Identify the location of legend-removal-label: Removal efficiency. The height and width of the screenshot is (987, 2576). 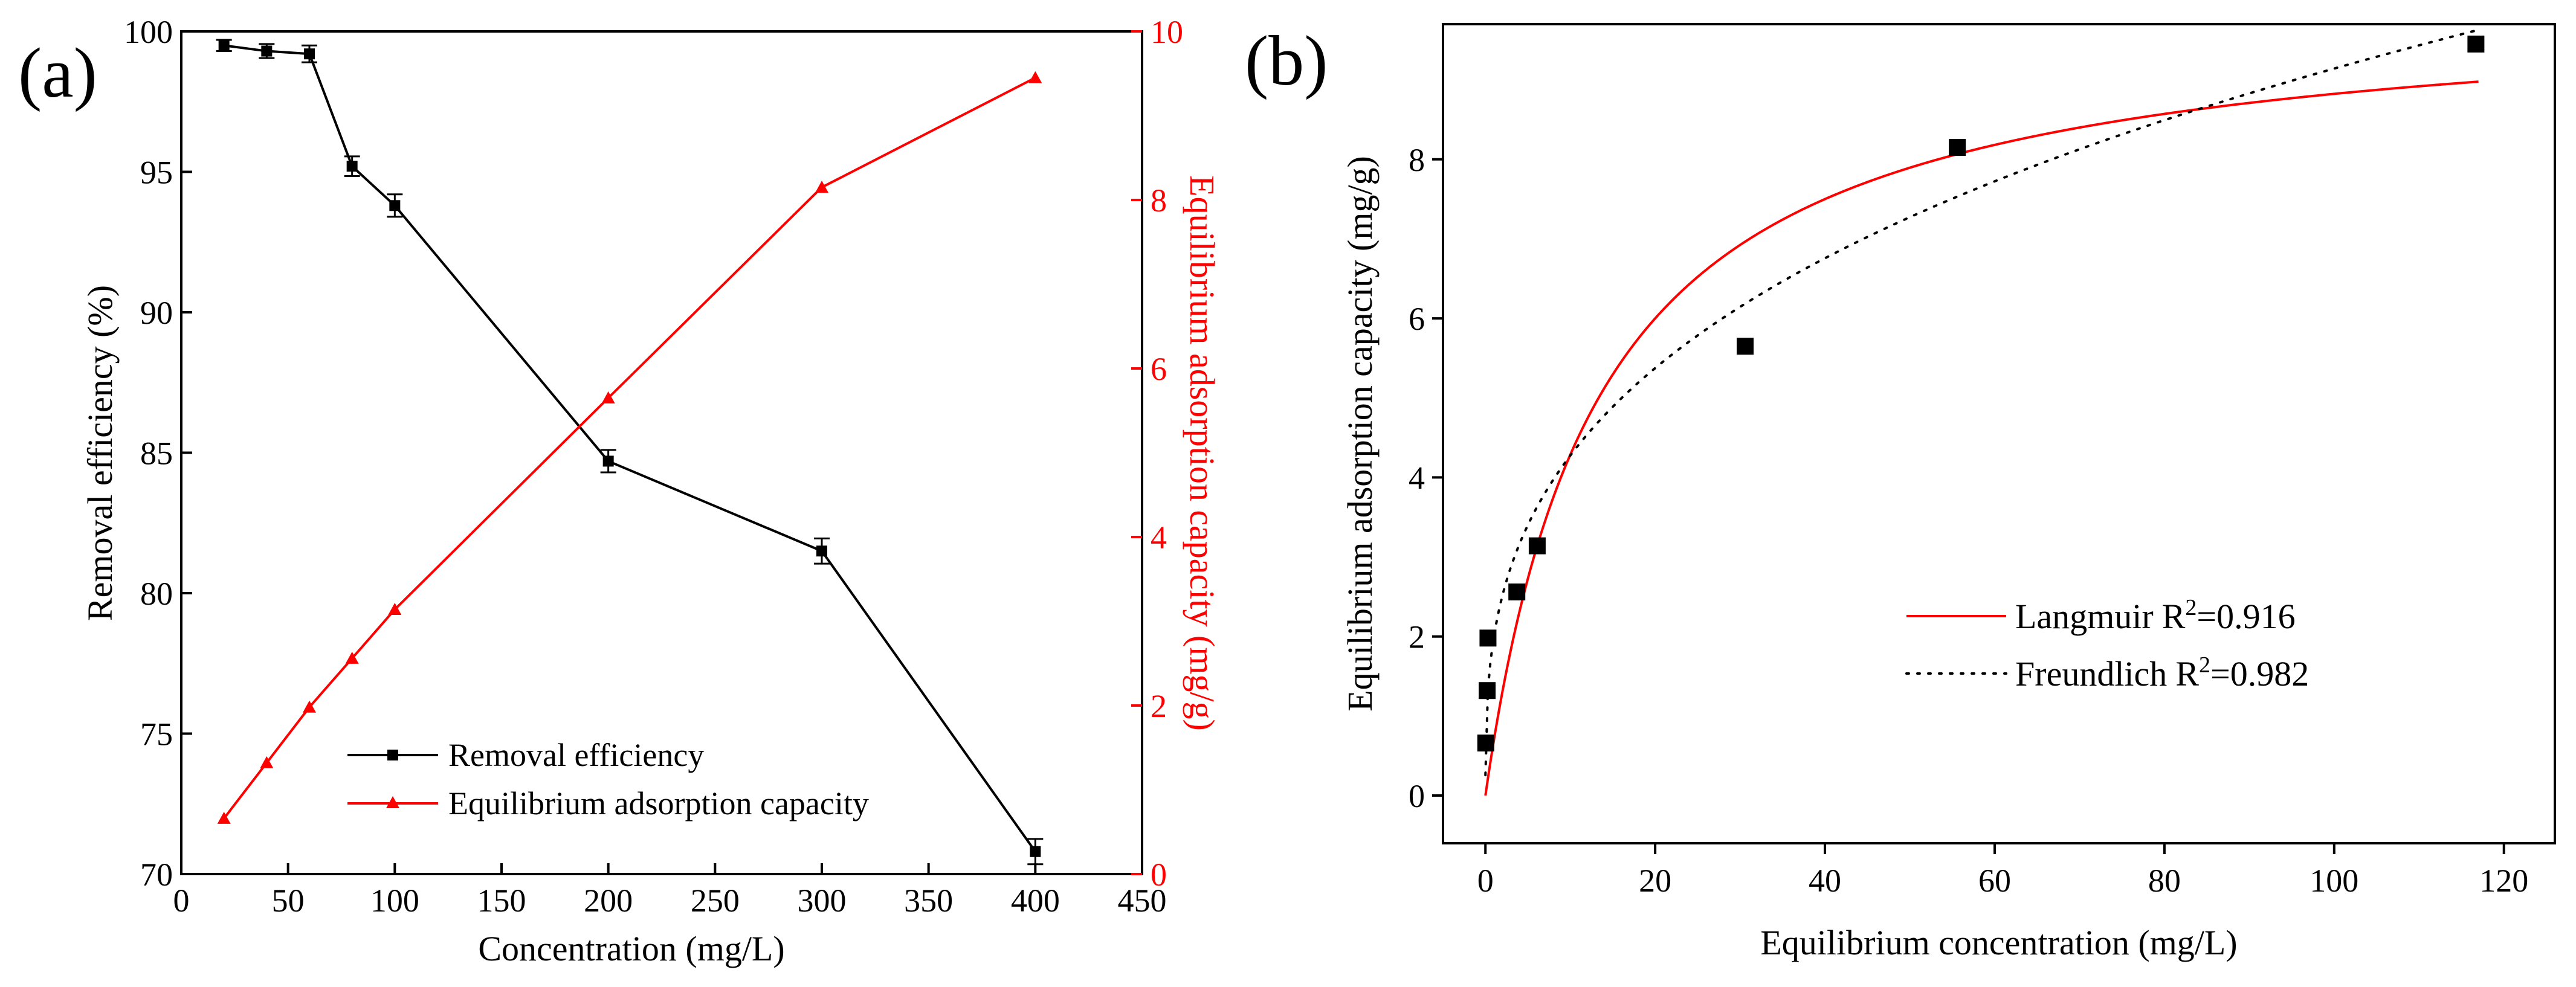
(576, 755).